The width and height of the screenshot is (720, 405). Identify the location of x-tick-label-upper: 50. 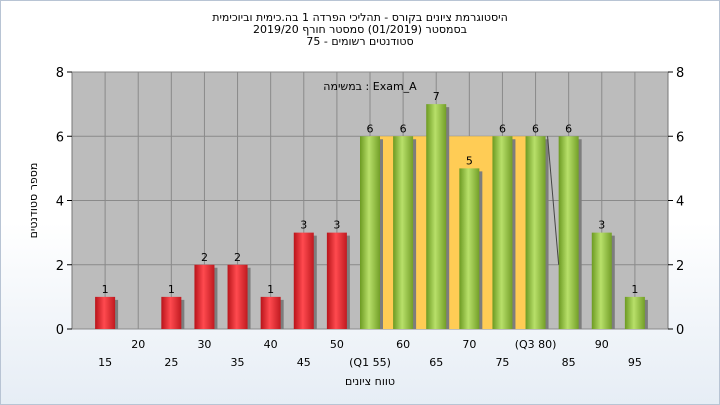
(337, 344).